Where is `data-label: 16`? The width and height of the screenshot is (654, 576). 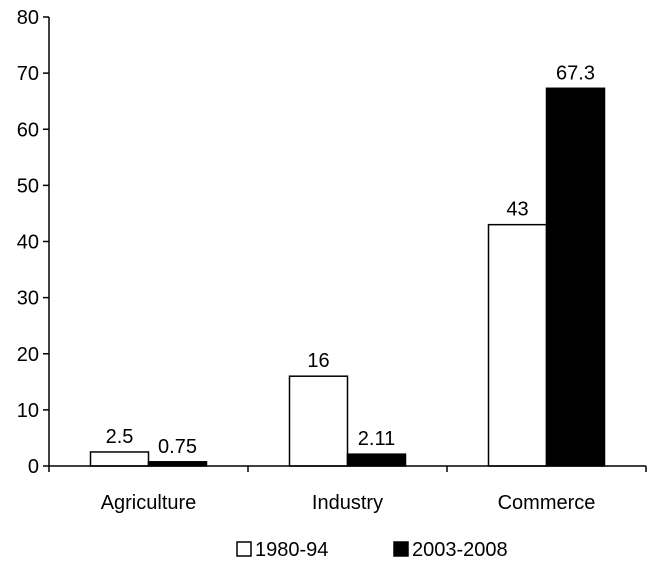 data-label: 16 is located at coordinates (318, 361).